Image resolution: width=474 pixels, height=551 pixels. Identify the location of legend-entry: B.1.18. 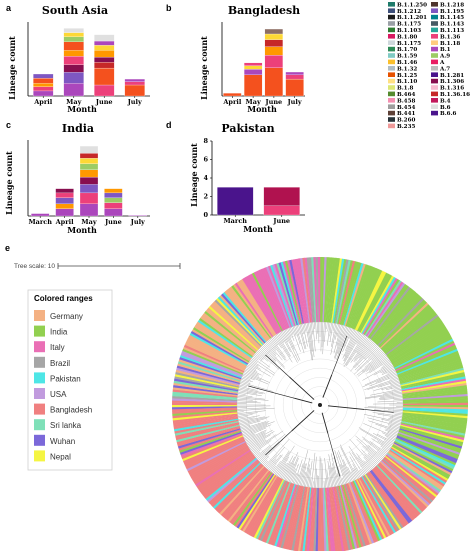
(450, 44).